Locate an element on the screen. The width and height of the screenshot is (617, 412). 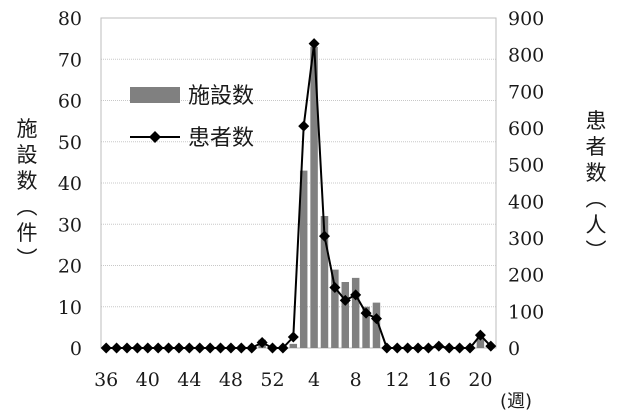
x-tick-label: 36 is located at coordinates (106, 380).